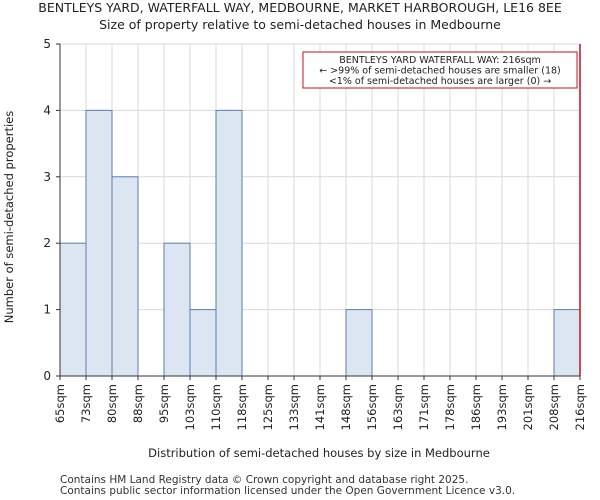 The image size is (600, 500). Describe the element at coordinates (424, 407) in the screenshot. I see `x-tick-label: 171sqm` at that location.